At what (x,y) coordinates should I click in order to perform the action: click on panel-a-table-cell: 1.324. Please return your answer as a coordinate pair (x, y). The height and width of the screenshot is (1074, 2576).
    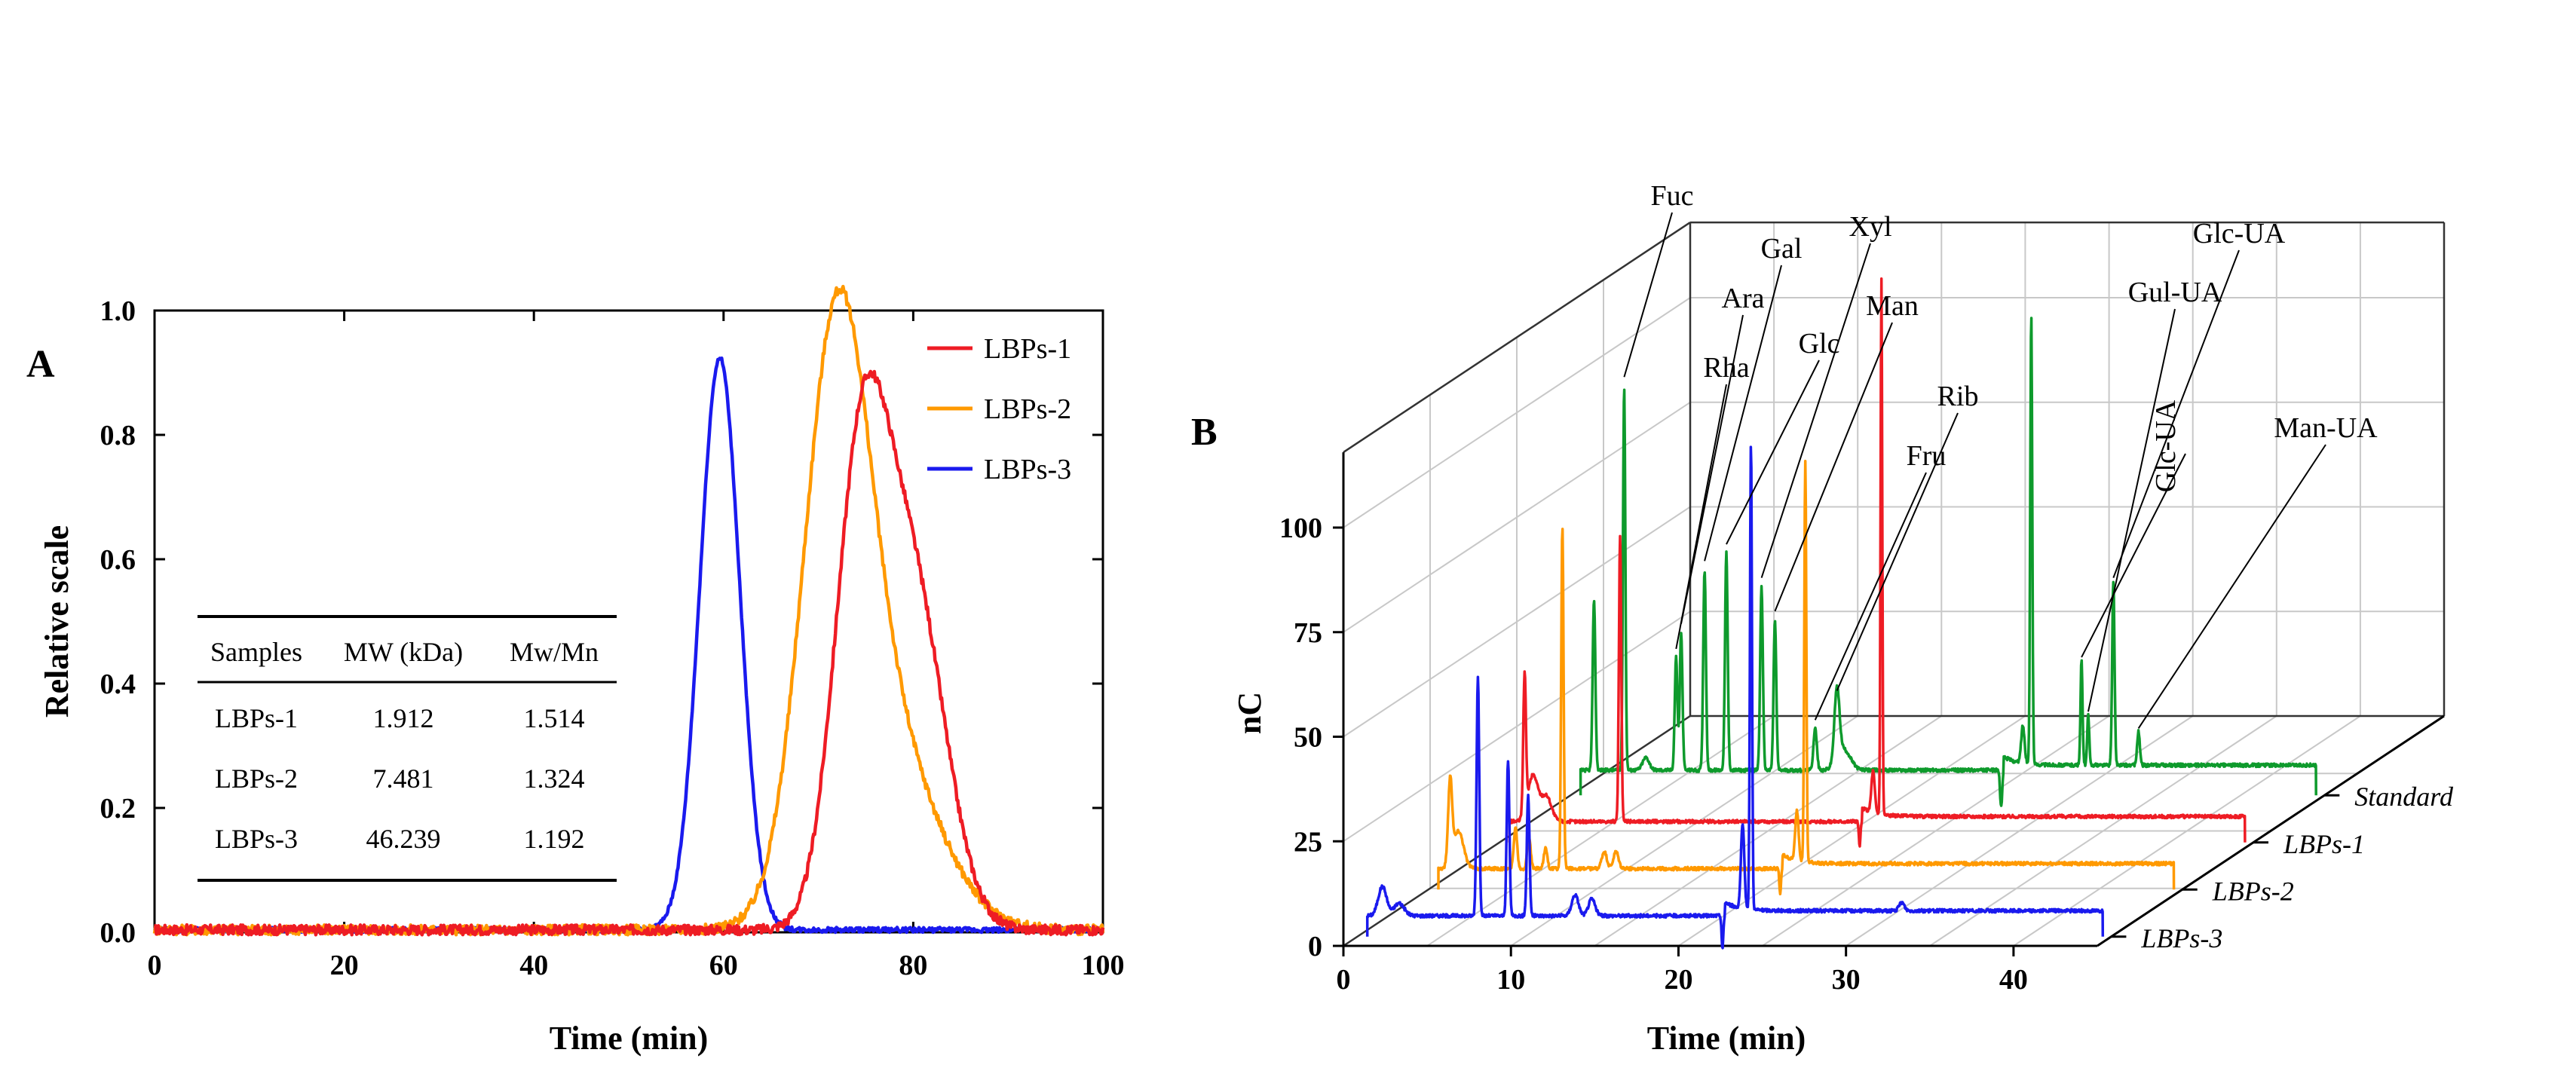
    Looking at the image, I should click on (554, 778).